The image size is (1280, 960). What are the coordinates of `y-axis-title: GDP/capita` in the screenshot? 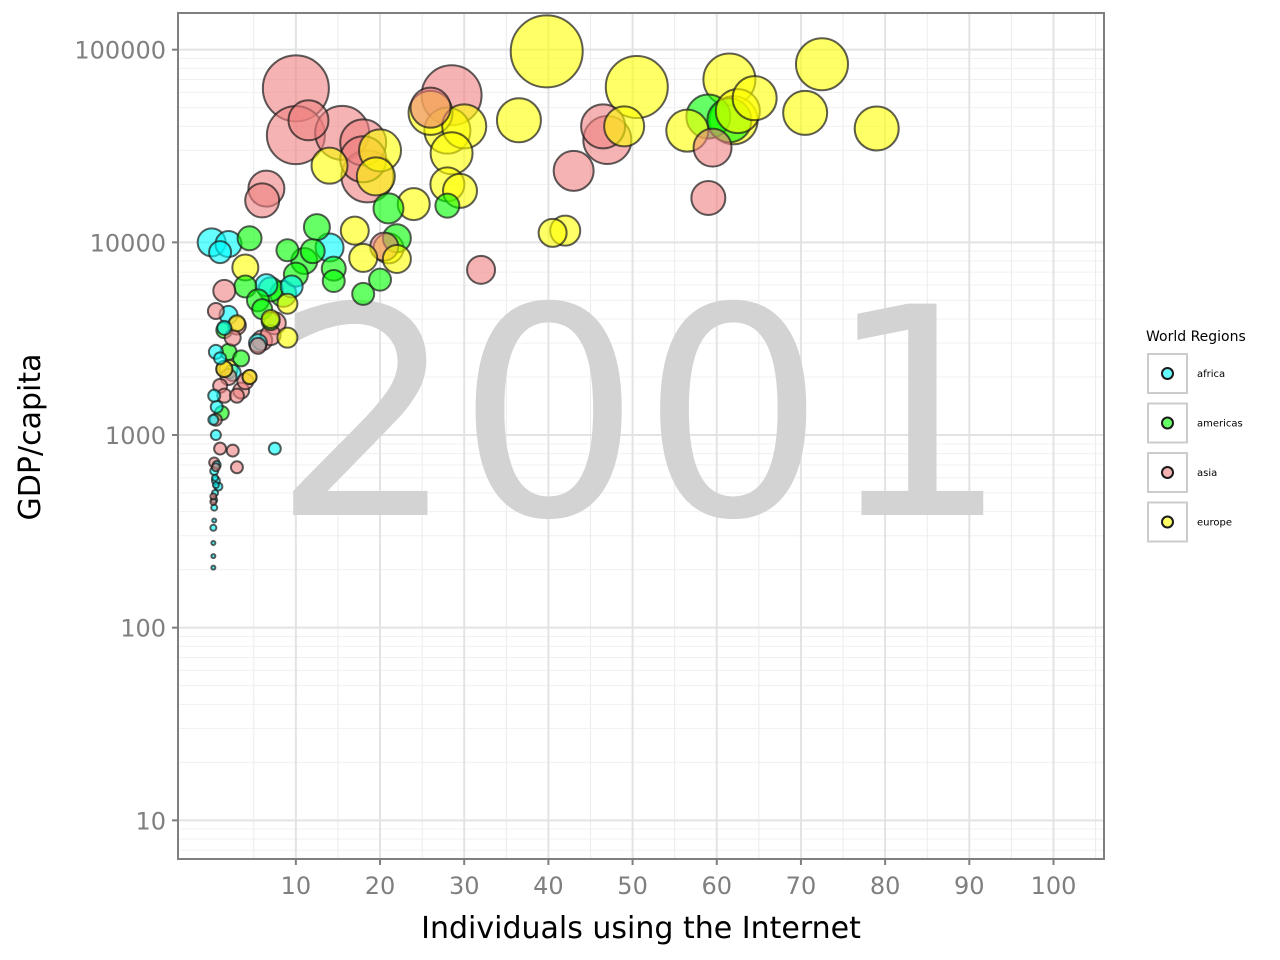 It's located at (30, 437).